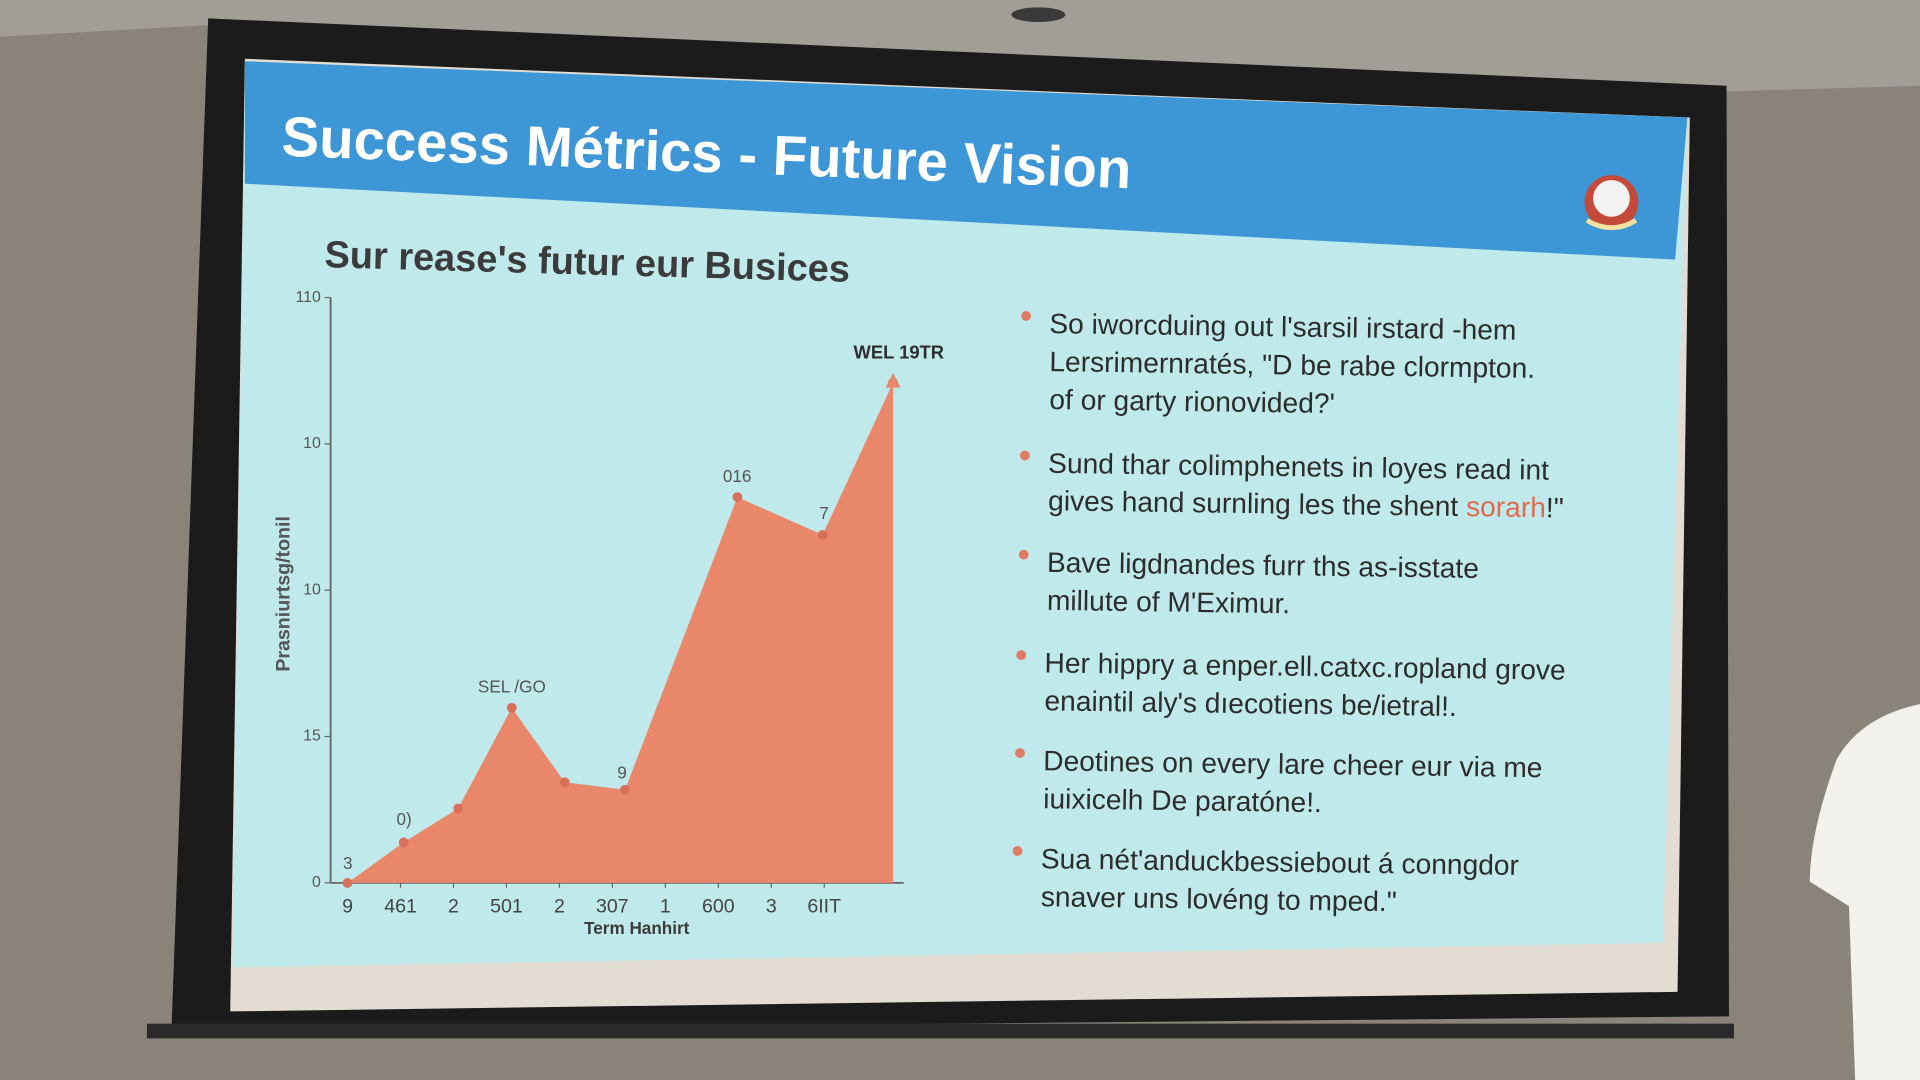  Describe the element at coordinates (308, 297) in the screenshot. I see `y-tick-label: 110` at that location.